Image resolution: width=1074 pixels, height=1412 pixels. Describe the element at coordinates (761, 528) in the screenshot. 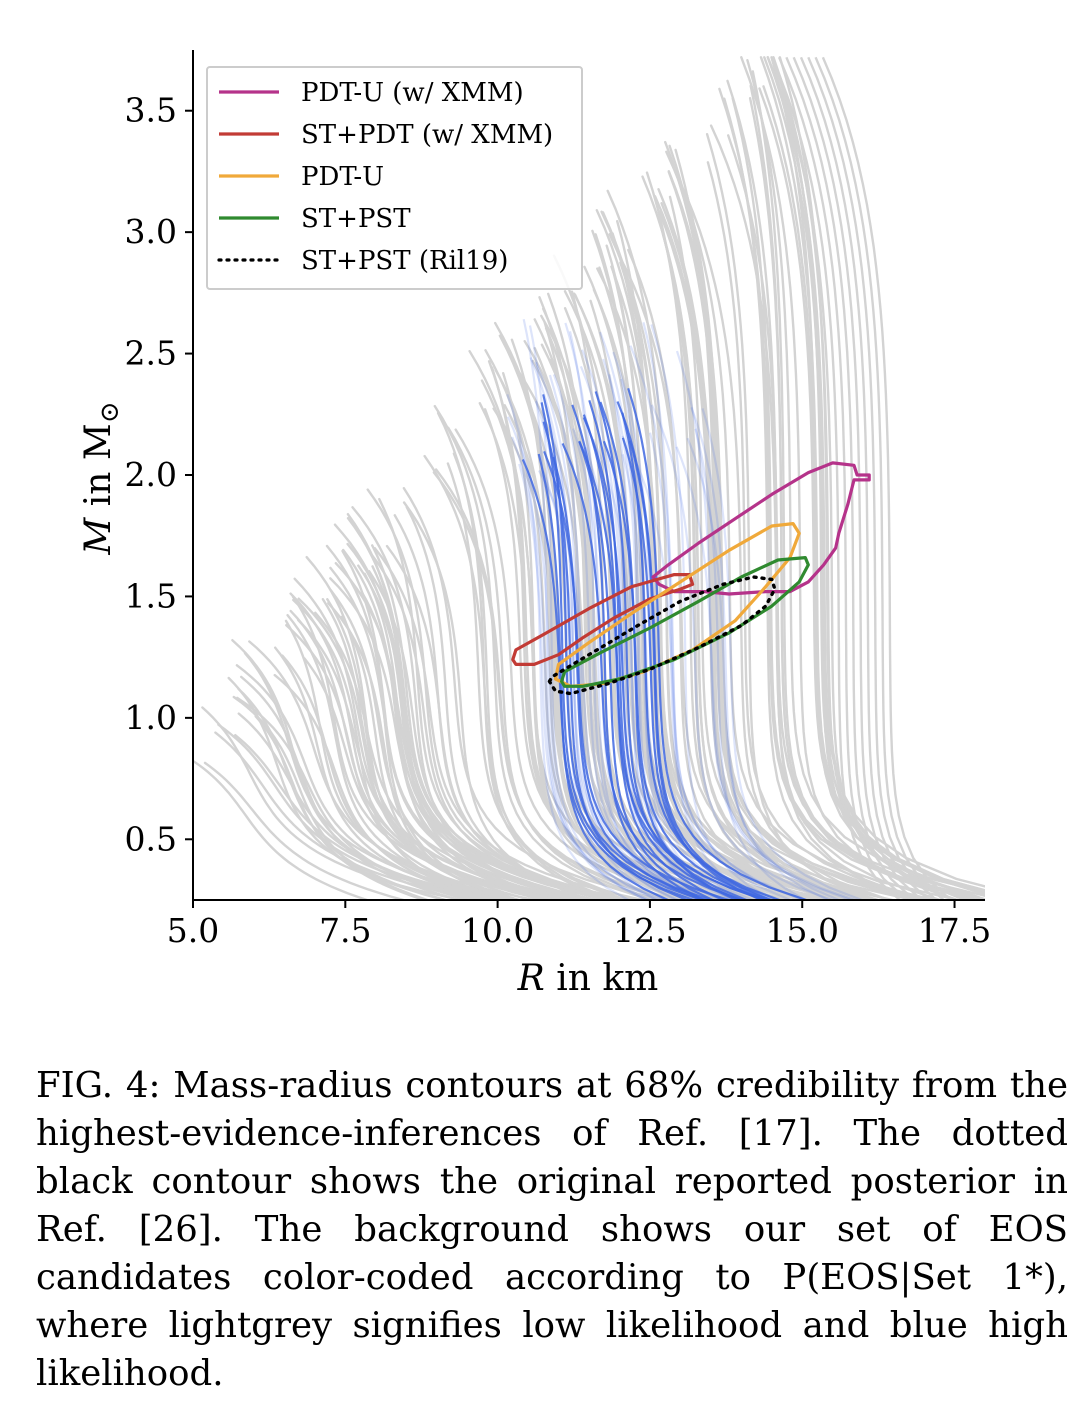

I see `contour-pdt-u-w-xmm` at that location.